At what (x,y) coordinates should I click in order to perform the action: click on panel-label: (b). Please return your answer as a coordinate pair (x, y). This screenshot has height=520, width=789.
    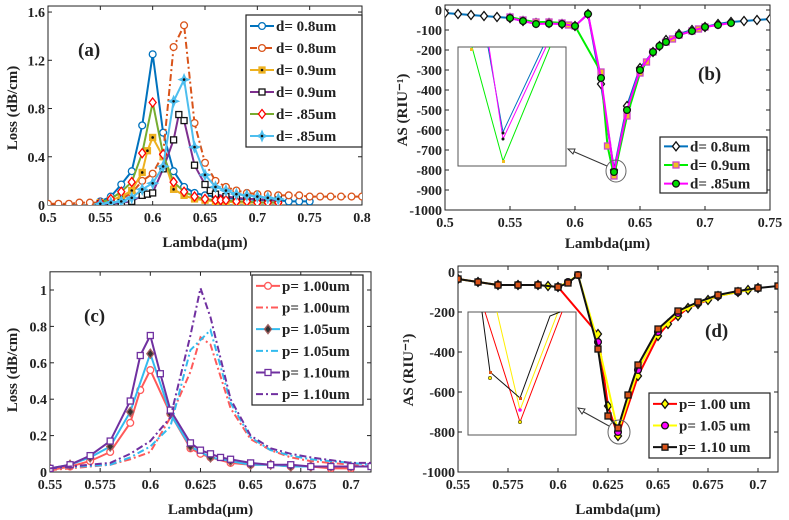
    Looking at the image, I should click on (709, 74).